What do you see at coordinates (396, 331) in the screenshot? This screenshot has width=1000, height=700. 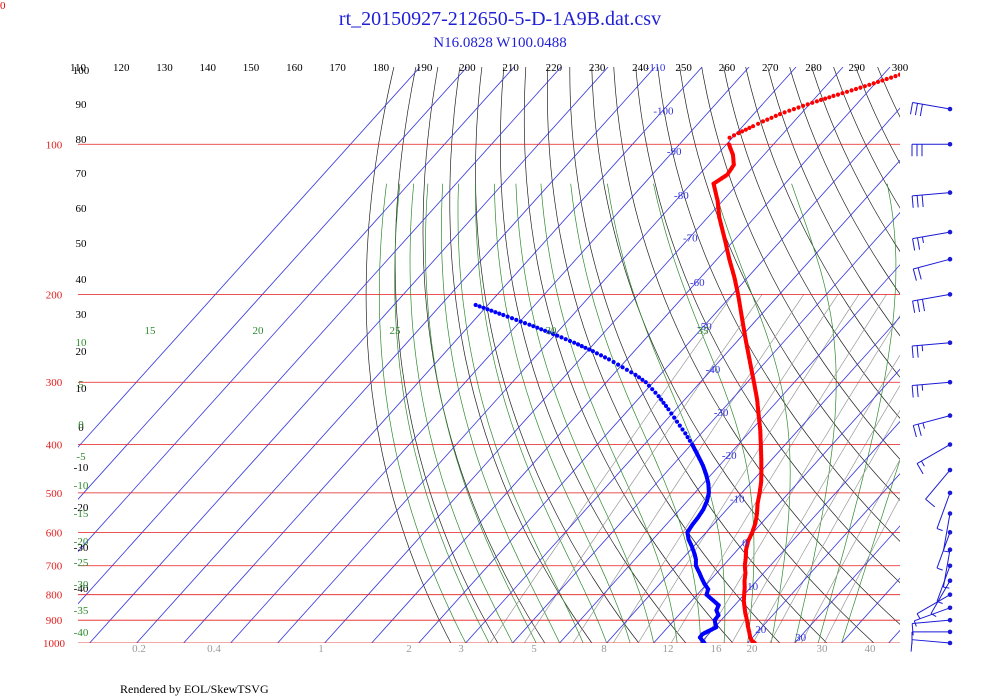 I see `moist-adiabat-top-label: 25` at bounding box center [396, 331].